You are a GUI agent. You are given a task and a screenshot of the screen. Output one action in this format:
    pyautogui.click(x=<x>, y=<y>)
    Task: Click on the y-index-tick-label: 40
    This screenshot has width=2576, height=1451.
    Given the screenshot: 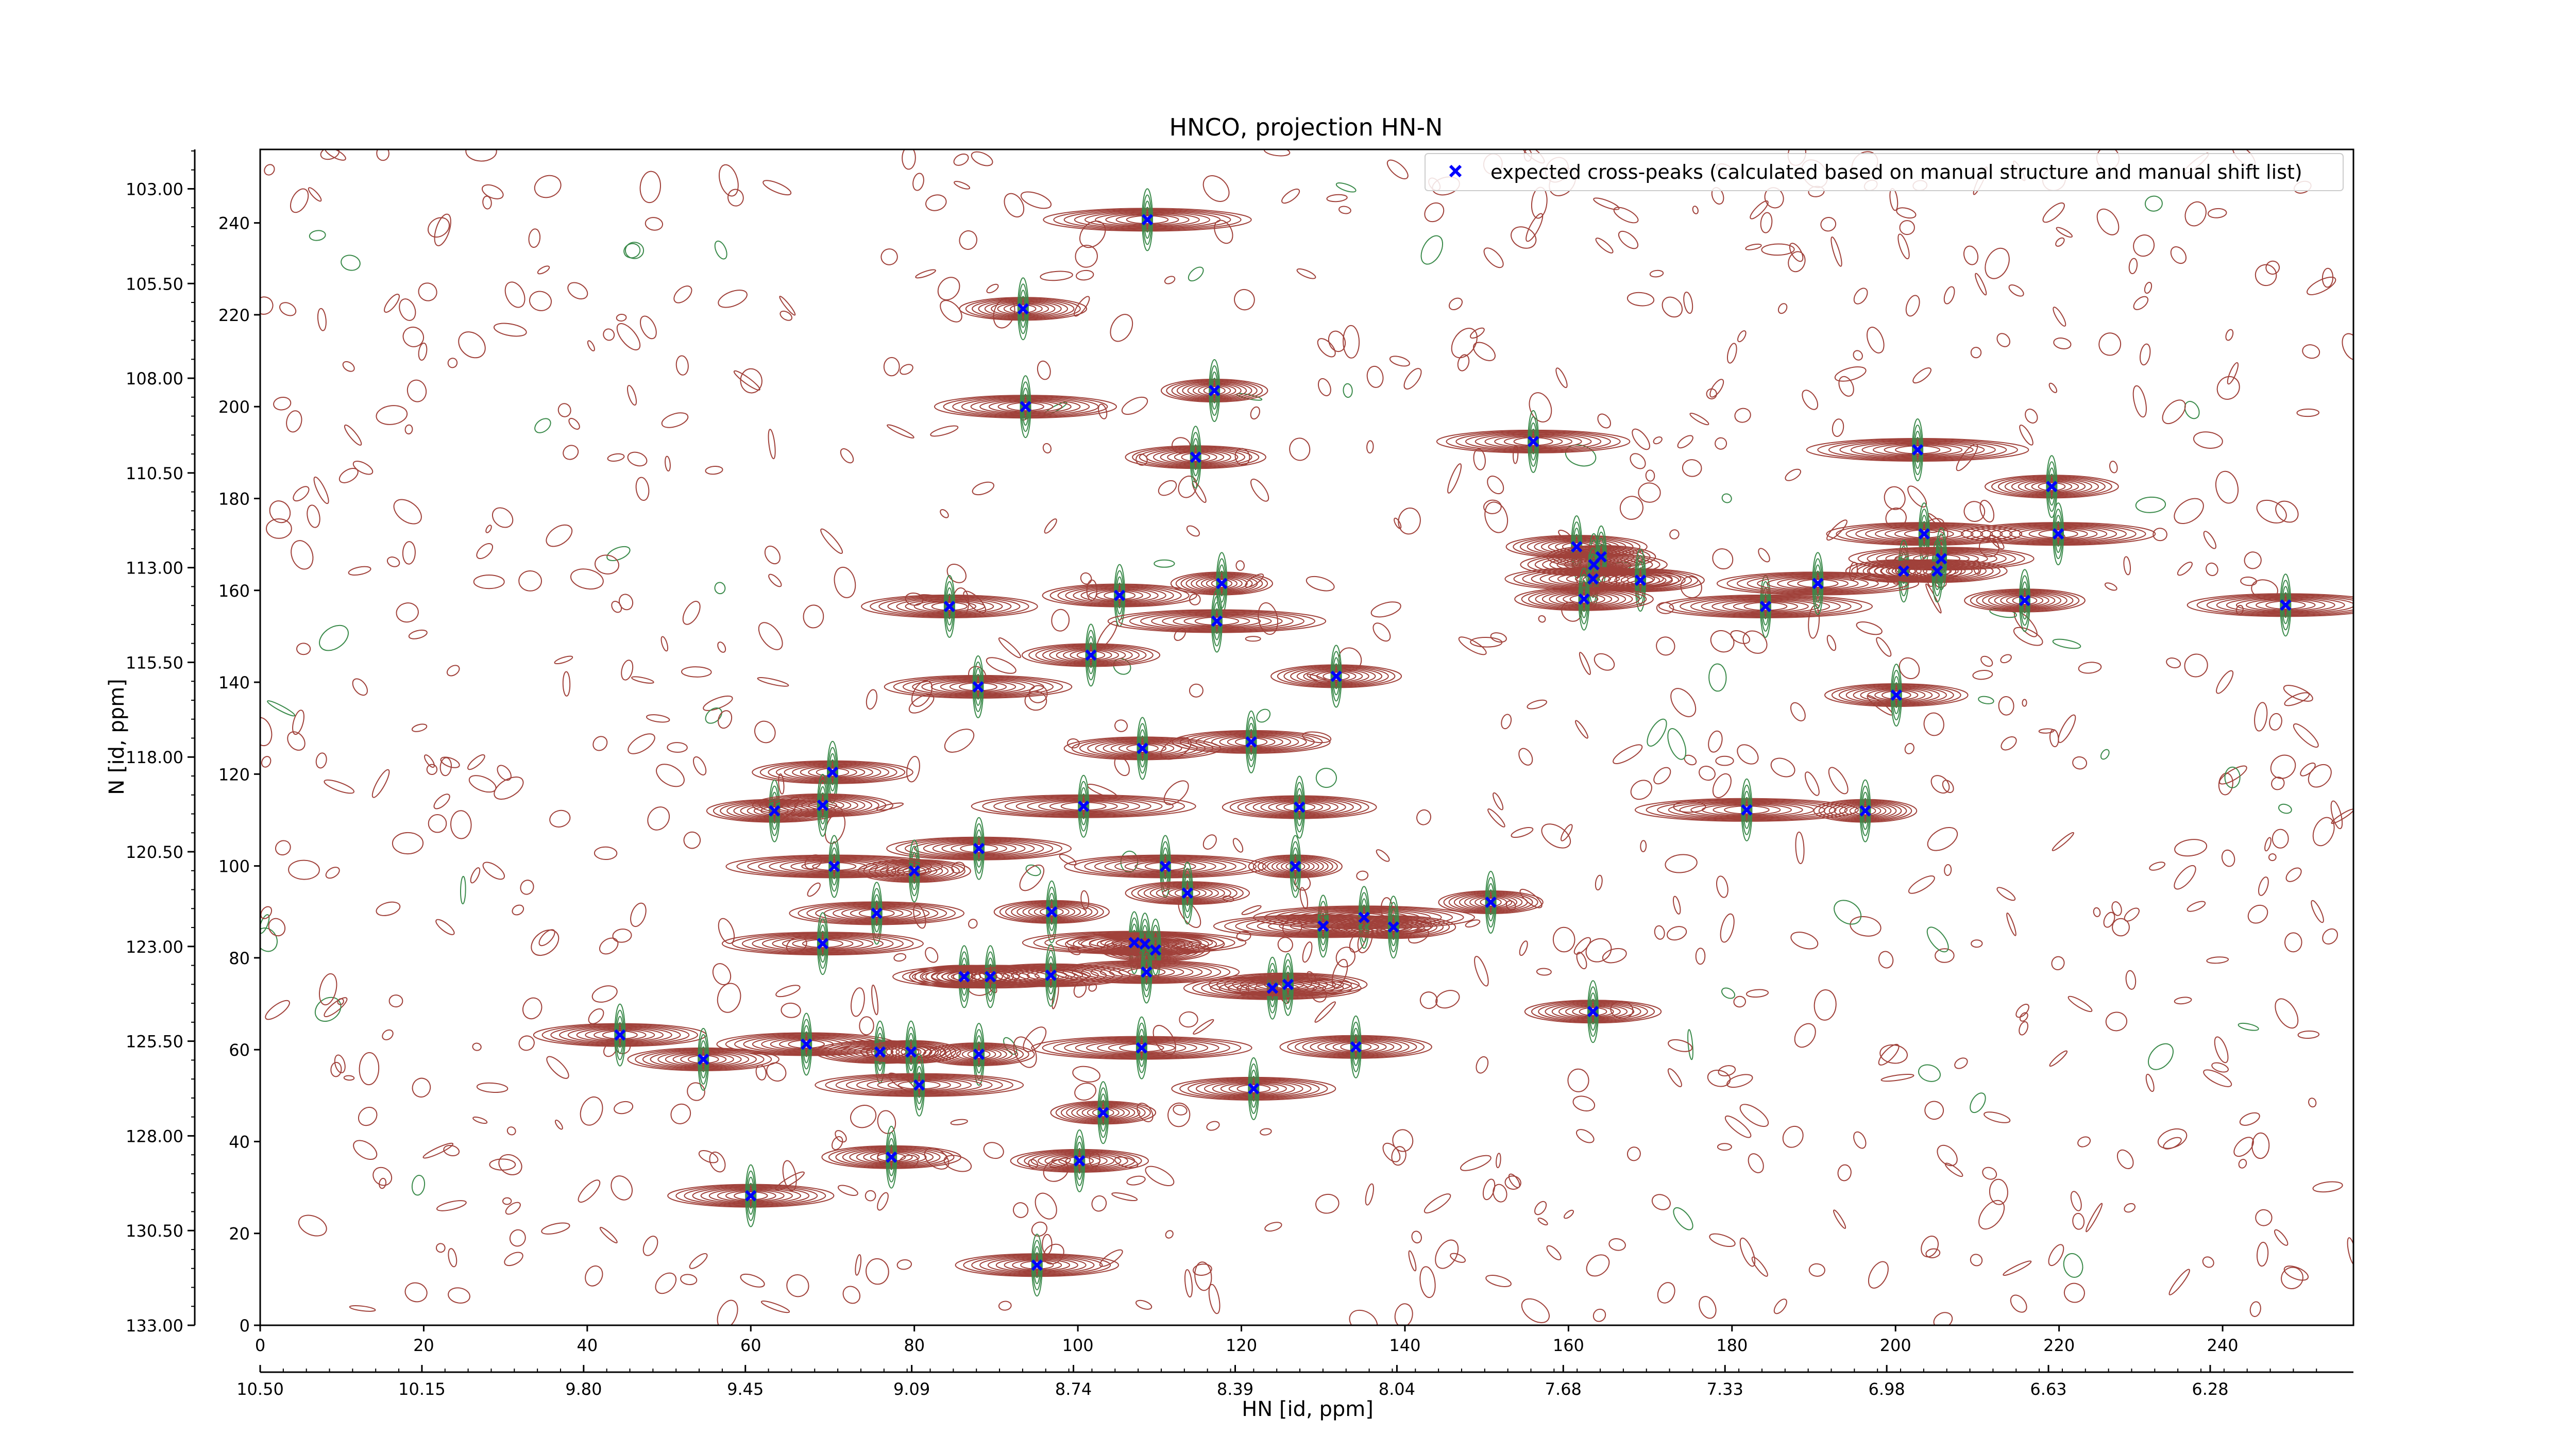 What is the action you would take?
    pyautogui.click(x=239, y=1142)
    